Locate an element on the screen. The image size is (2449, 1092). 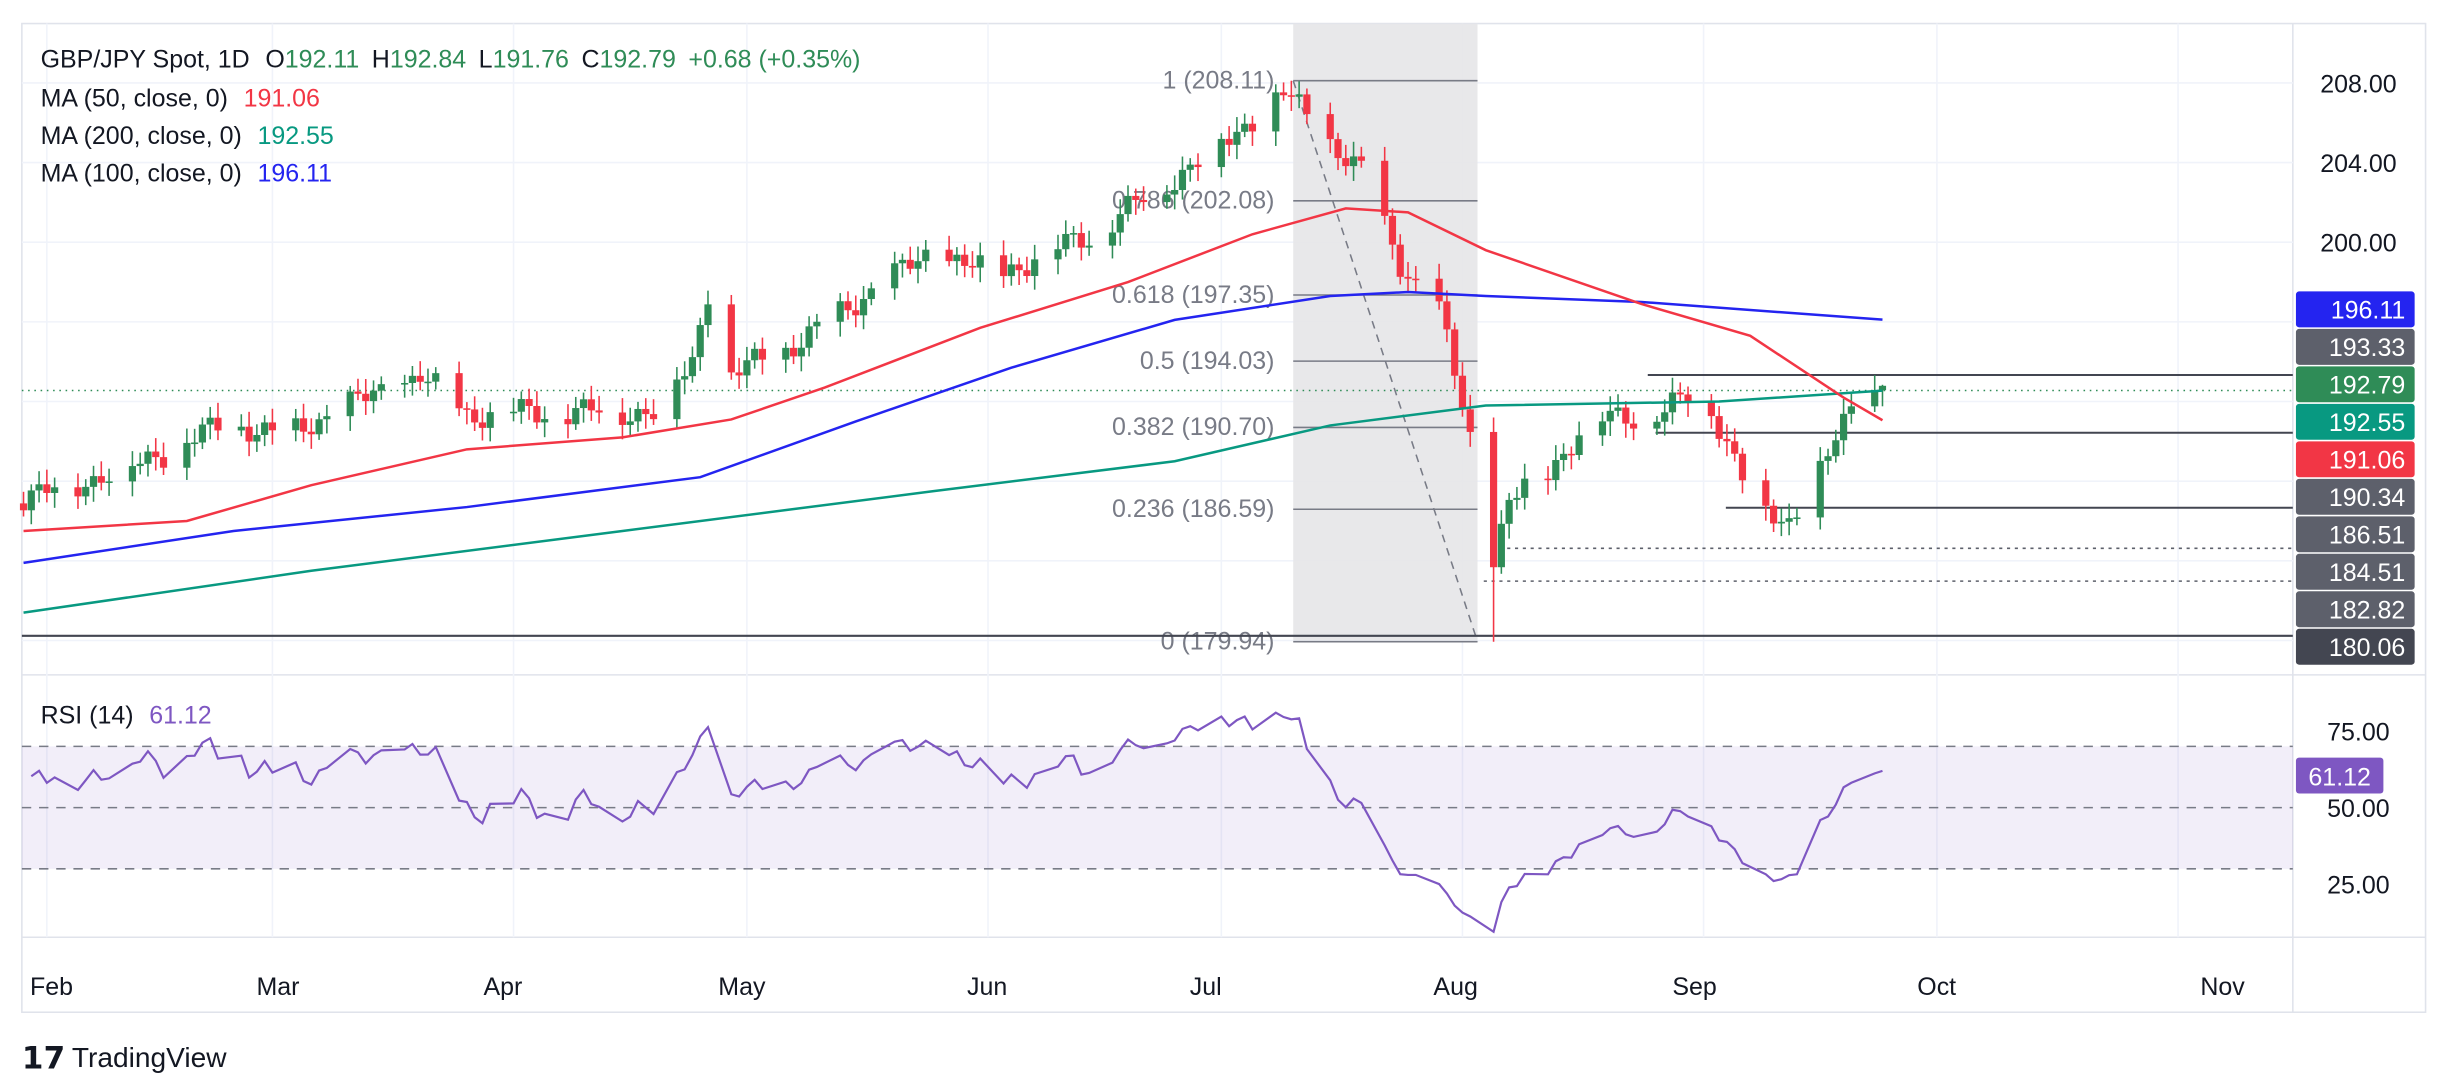
time-axis-label: Jun is located at coordinates (987, 987).